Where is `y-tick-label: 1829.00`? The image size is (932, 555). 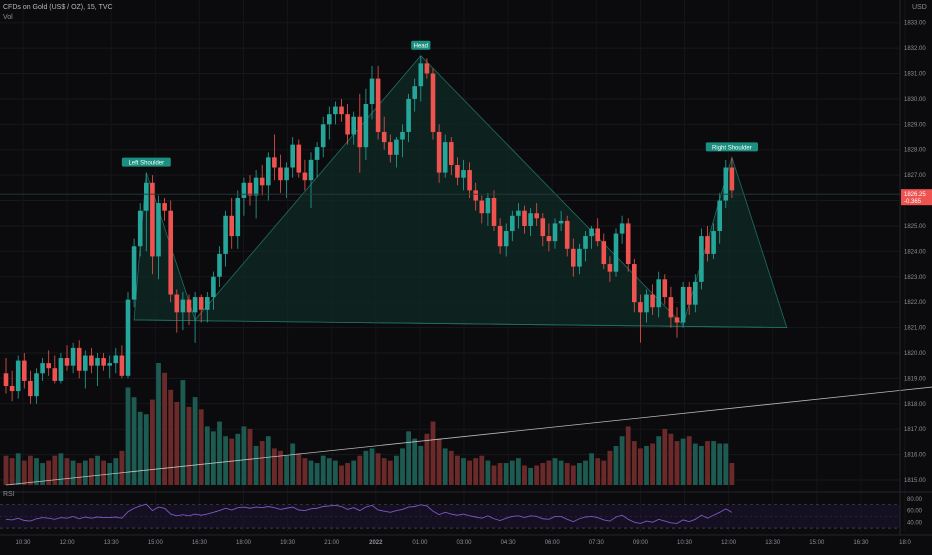
y-tick-label: 1829.00 is located at coordinates (915, 125).